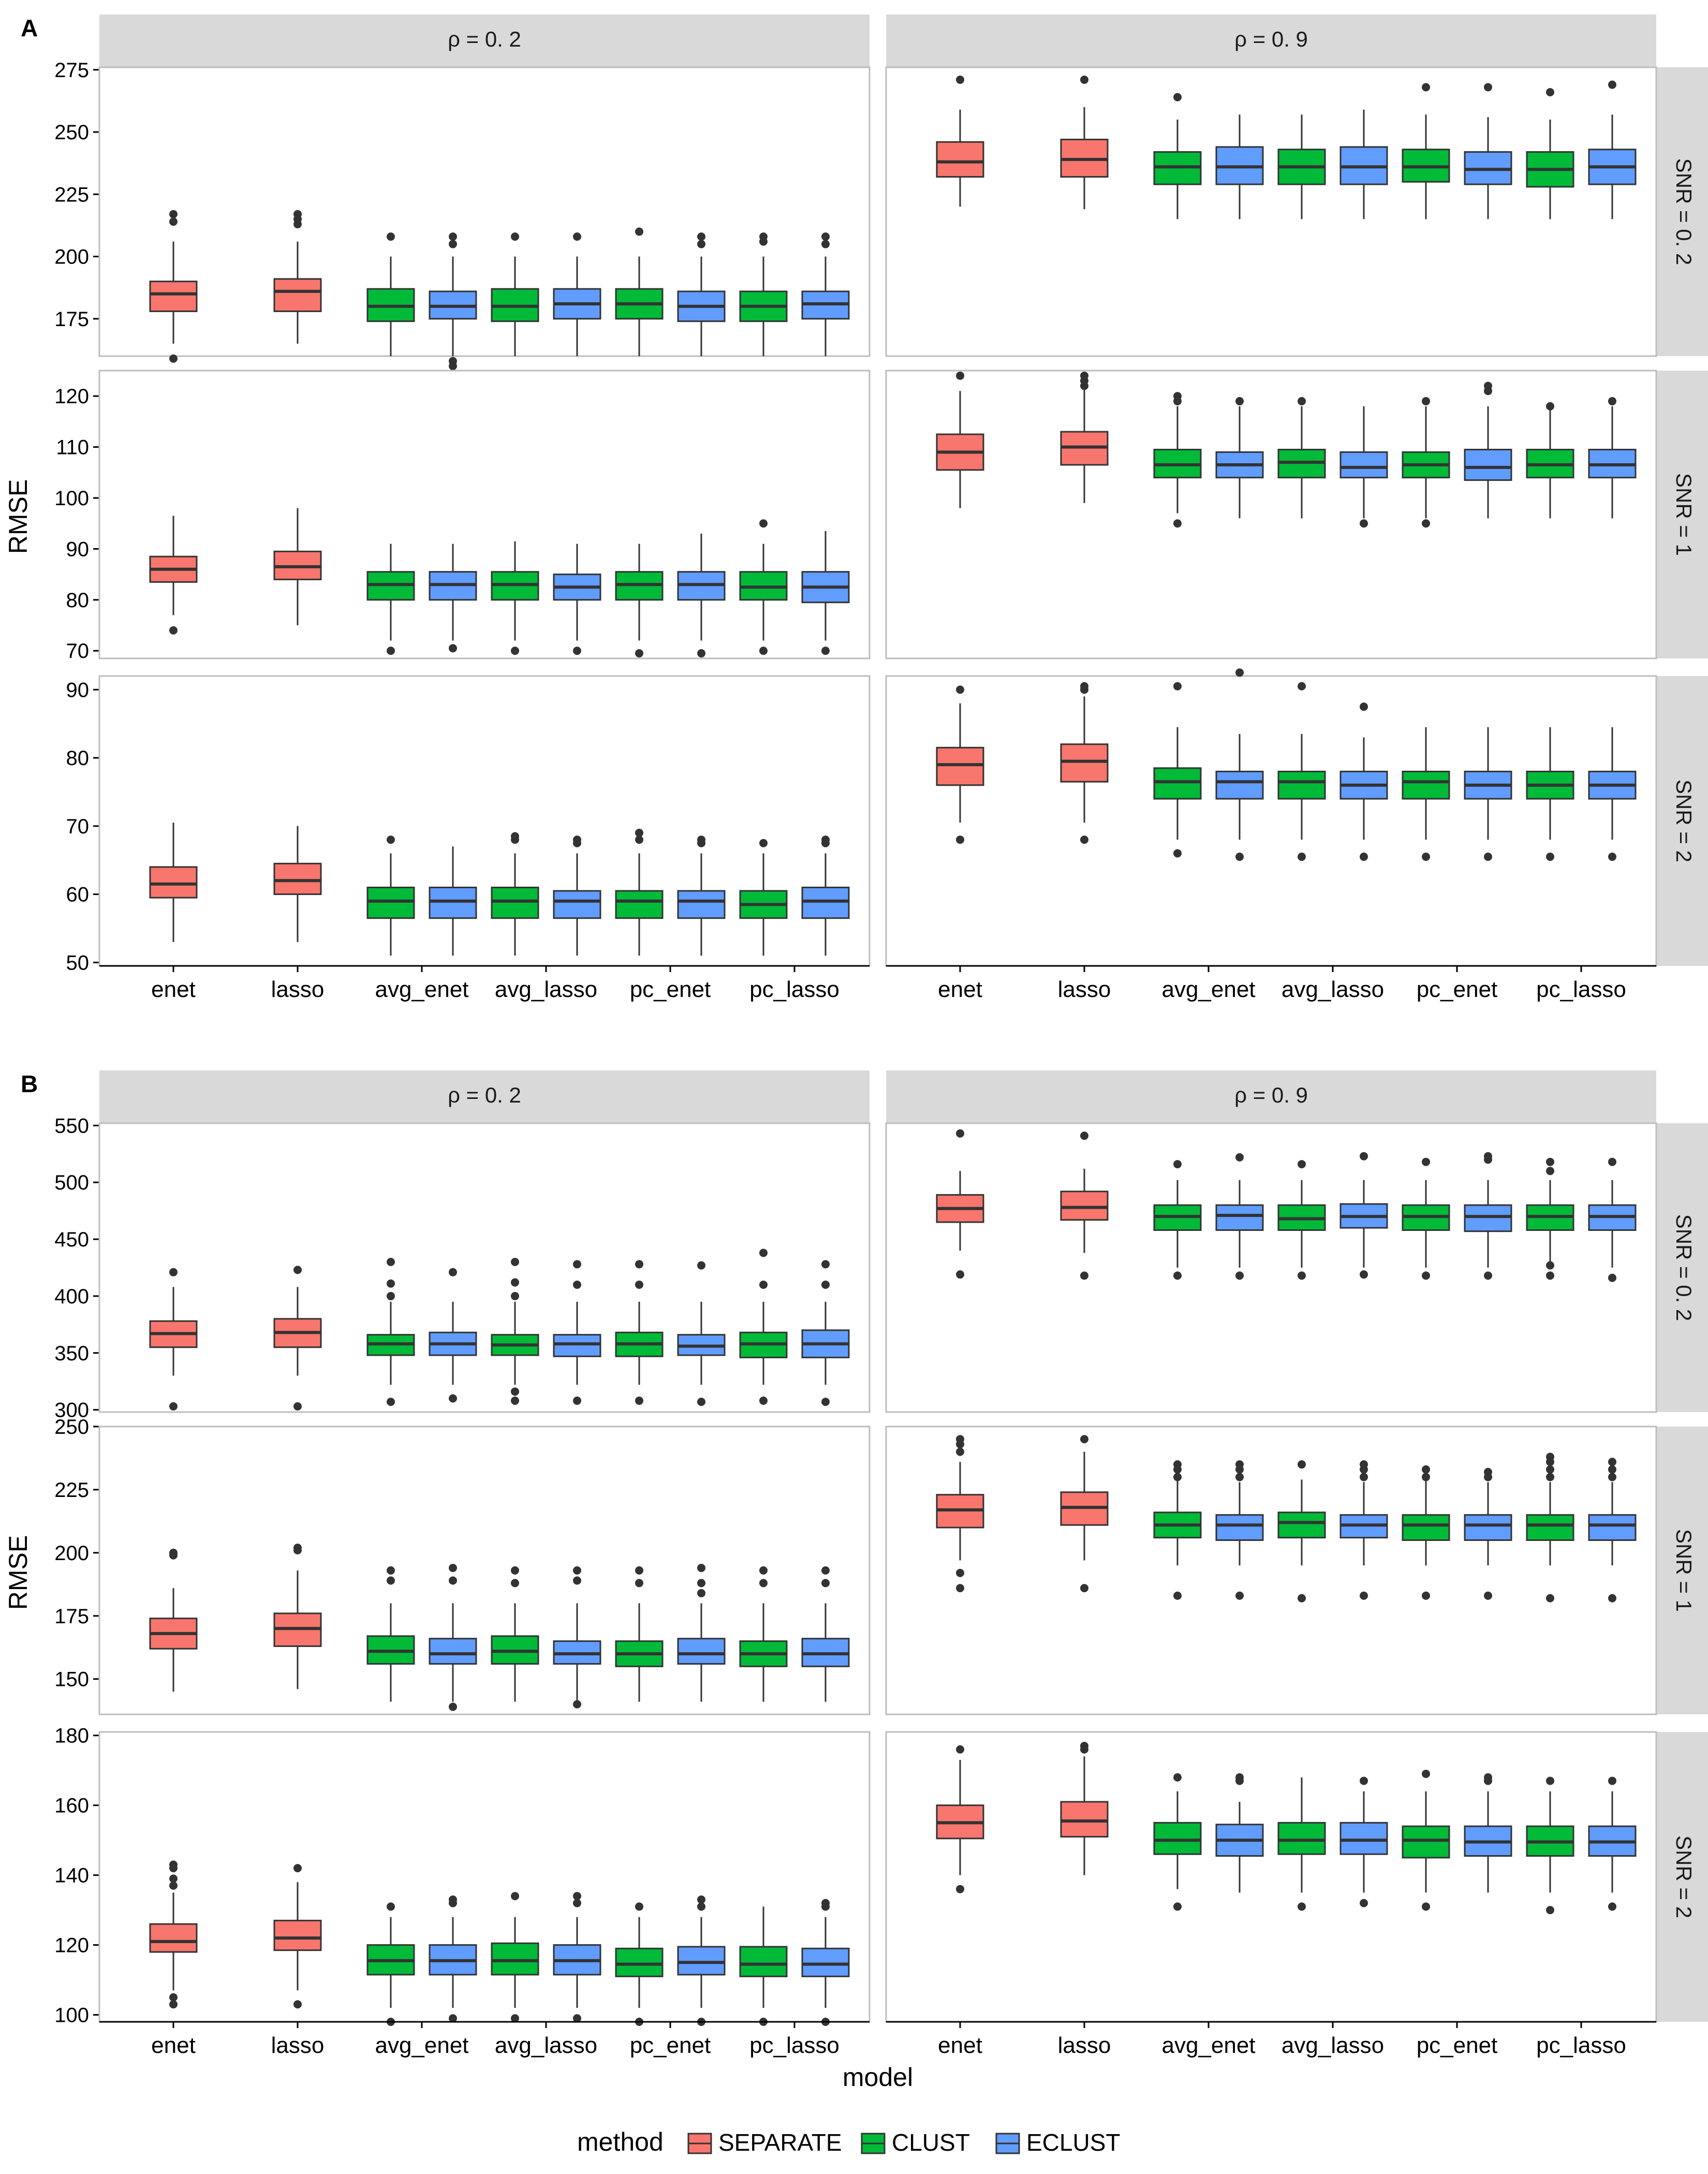  Describe the element at coordinates (71, 1806) in the screenshot. I see `y-tick-label: 160` at that location.